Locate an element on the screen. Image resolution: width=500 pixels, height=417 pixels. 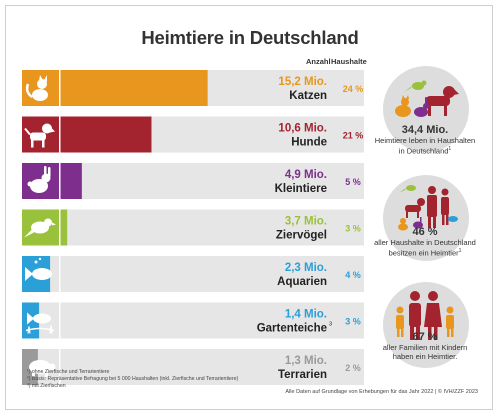
footnote-3: ³) mit Zierfischen is located at coordinates (46, 386).